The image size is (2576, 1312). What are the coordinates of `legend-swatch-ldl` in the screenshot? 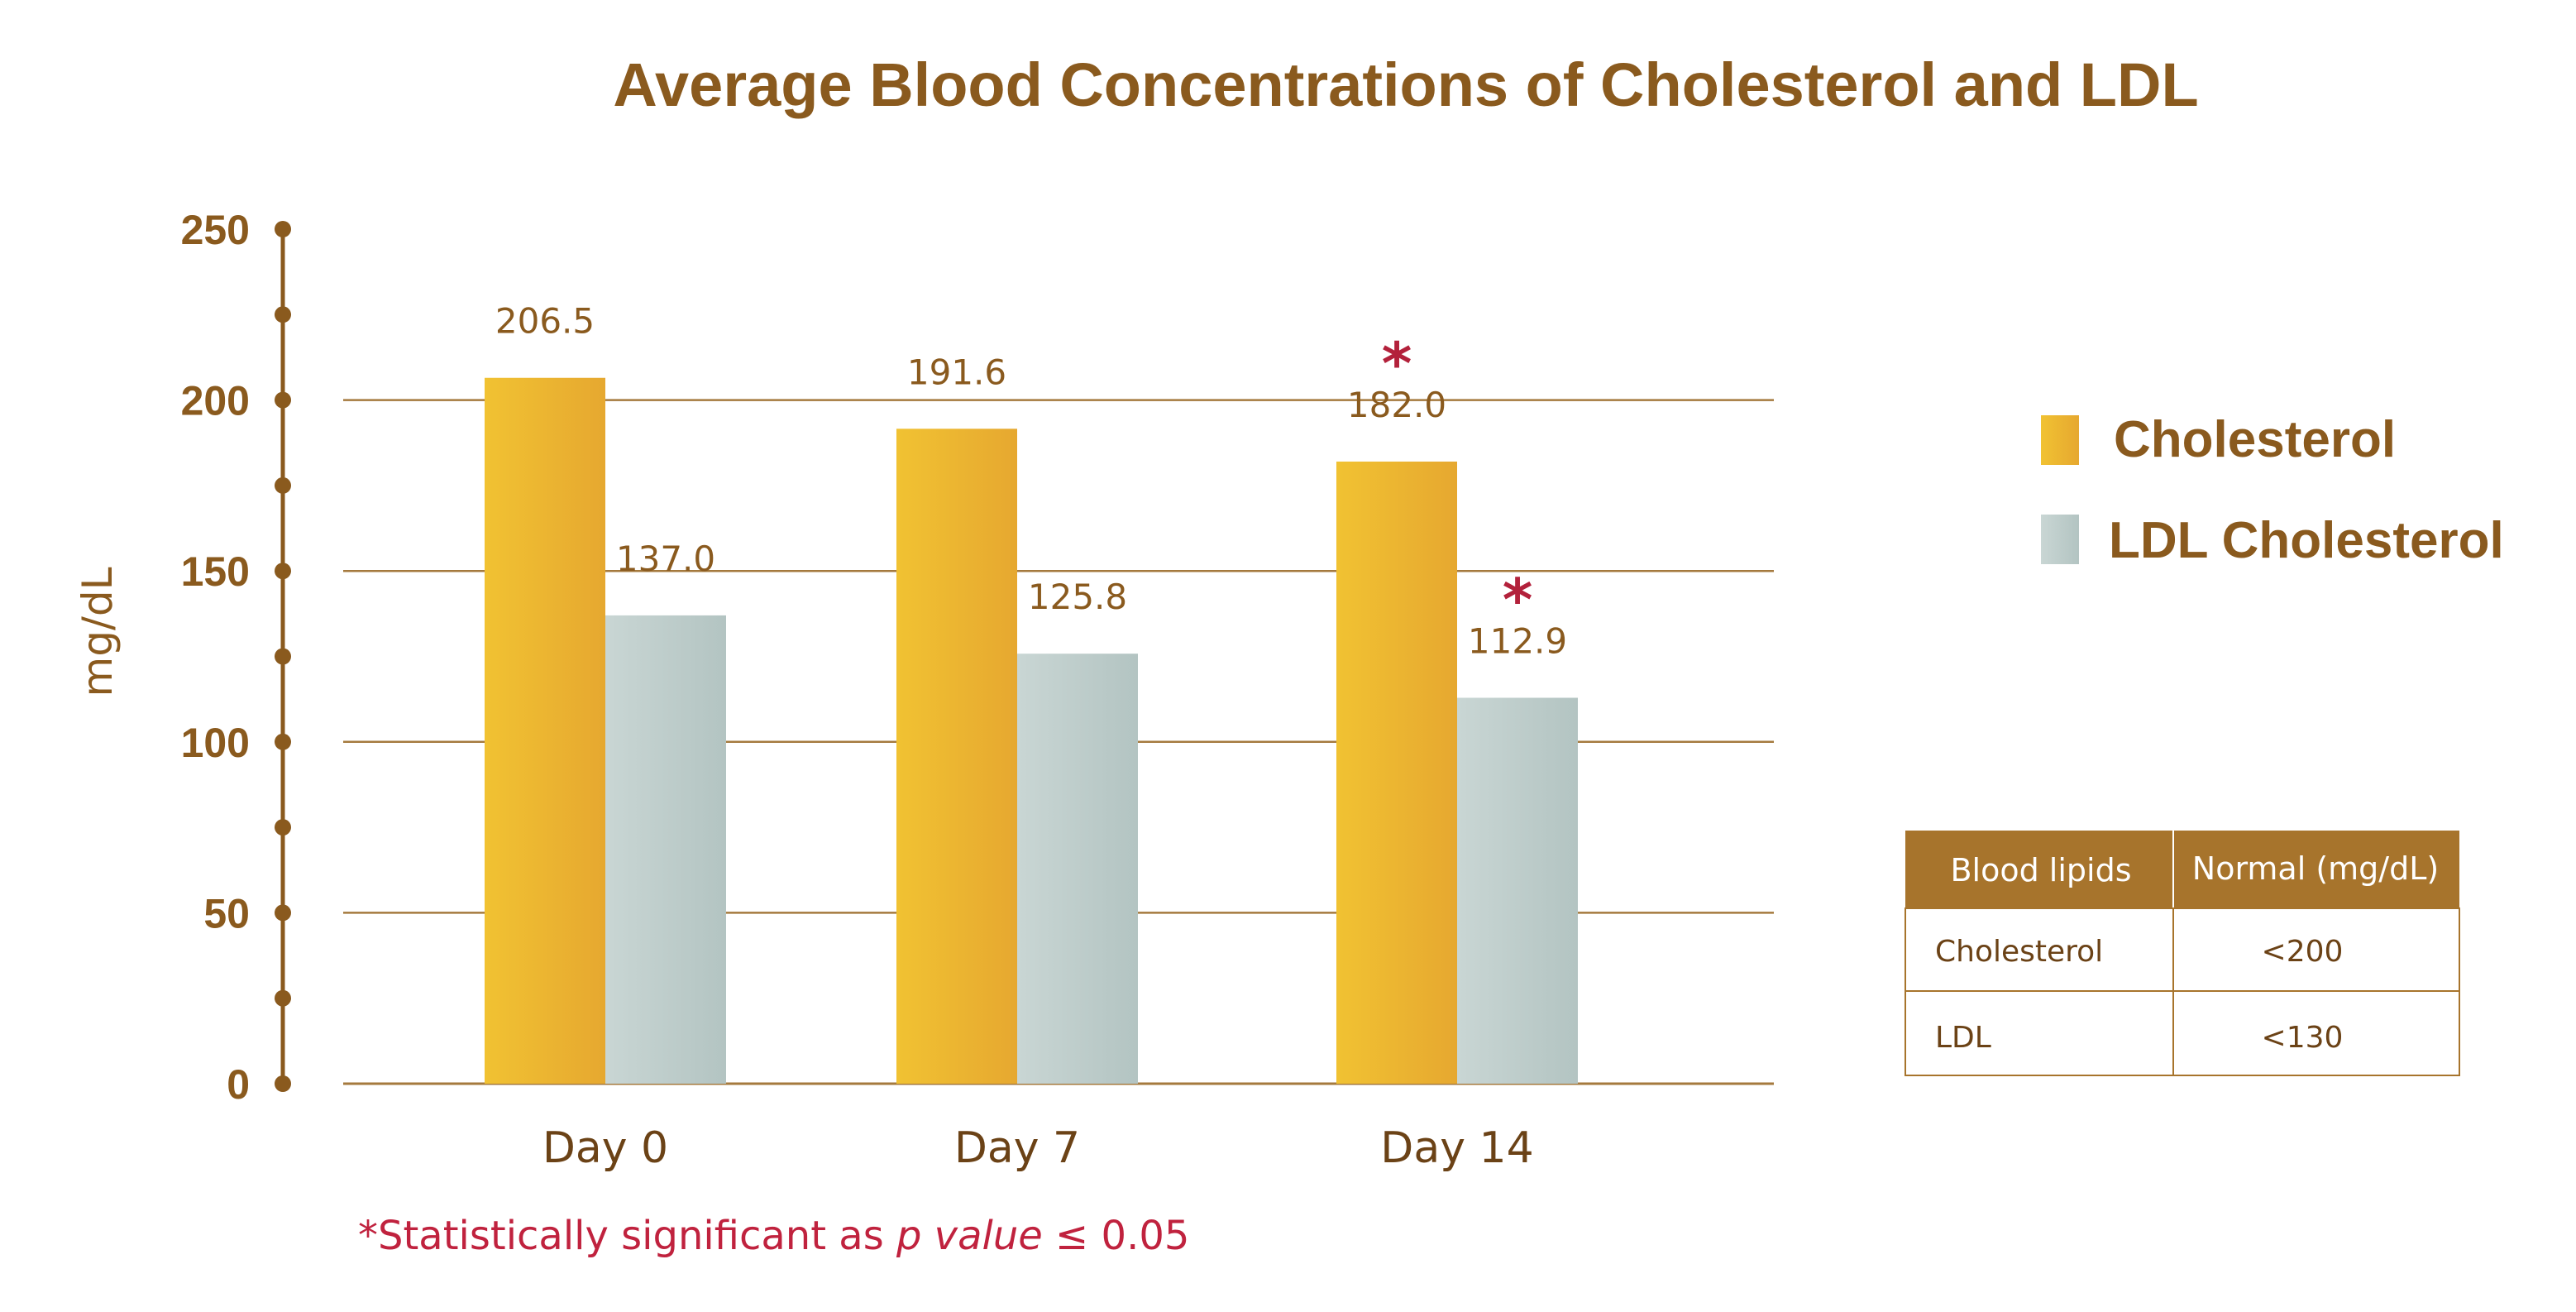 It's located at (2060, 539).